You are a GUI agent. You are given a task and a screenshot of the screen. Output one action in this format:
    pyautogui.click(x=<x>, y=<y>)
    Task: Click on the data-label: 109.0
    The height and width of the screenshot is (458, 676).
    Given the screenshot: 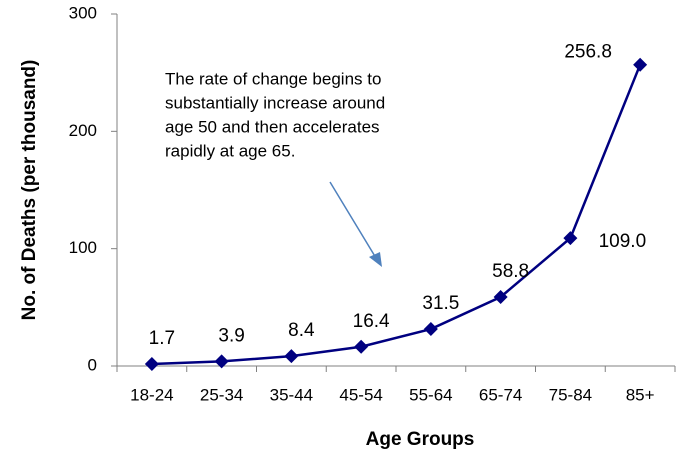 What is the action you would take?
    pyautogui.click(x=623, y=241)
    